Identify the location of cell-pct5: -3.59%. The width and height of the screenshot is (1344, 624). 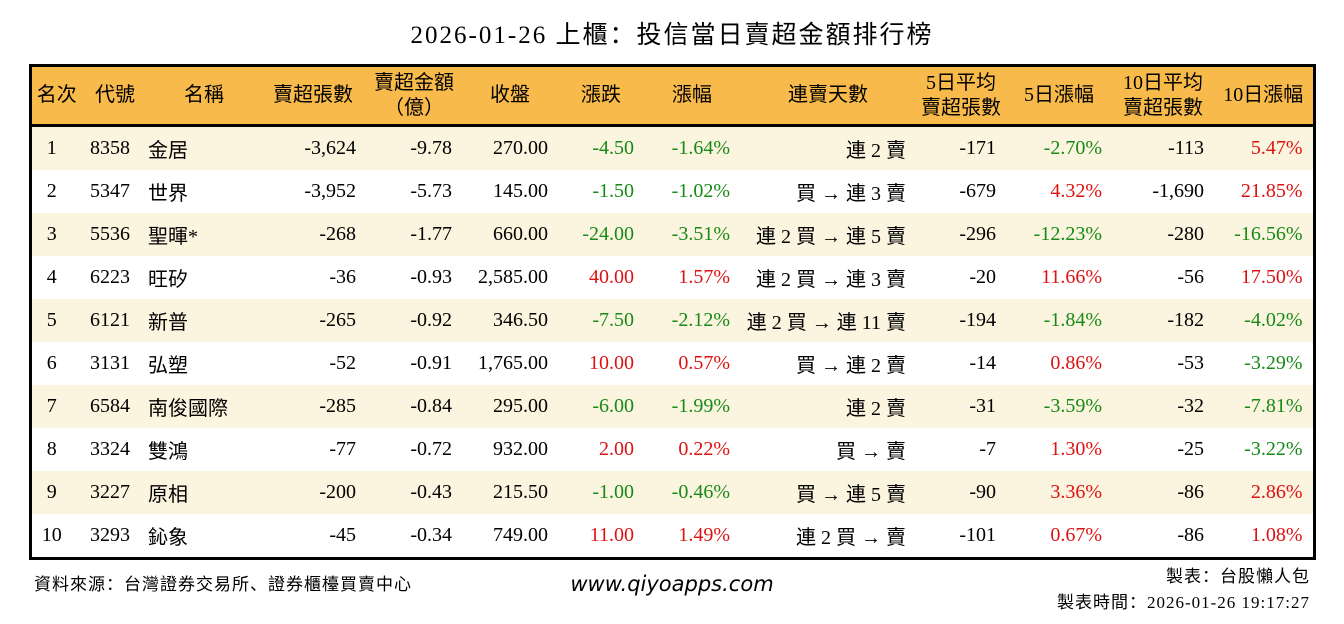
(1072, 406).